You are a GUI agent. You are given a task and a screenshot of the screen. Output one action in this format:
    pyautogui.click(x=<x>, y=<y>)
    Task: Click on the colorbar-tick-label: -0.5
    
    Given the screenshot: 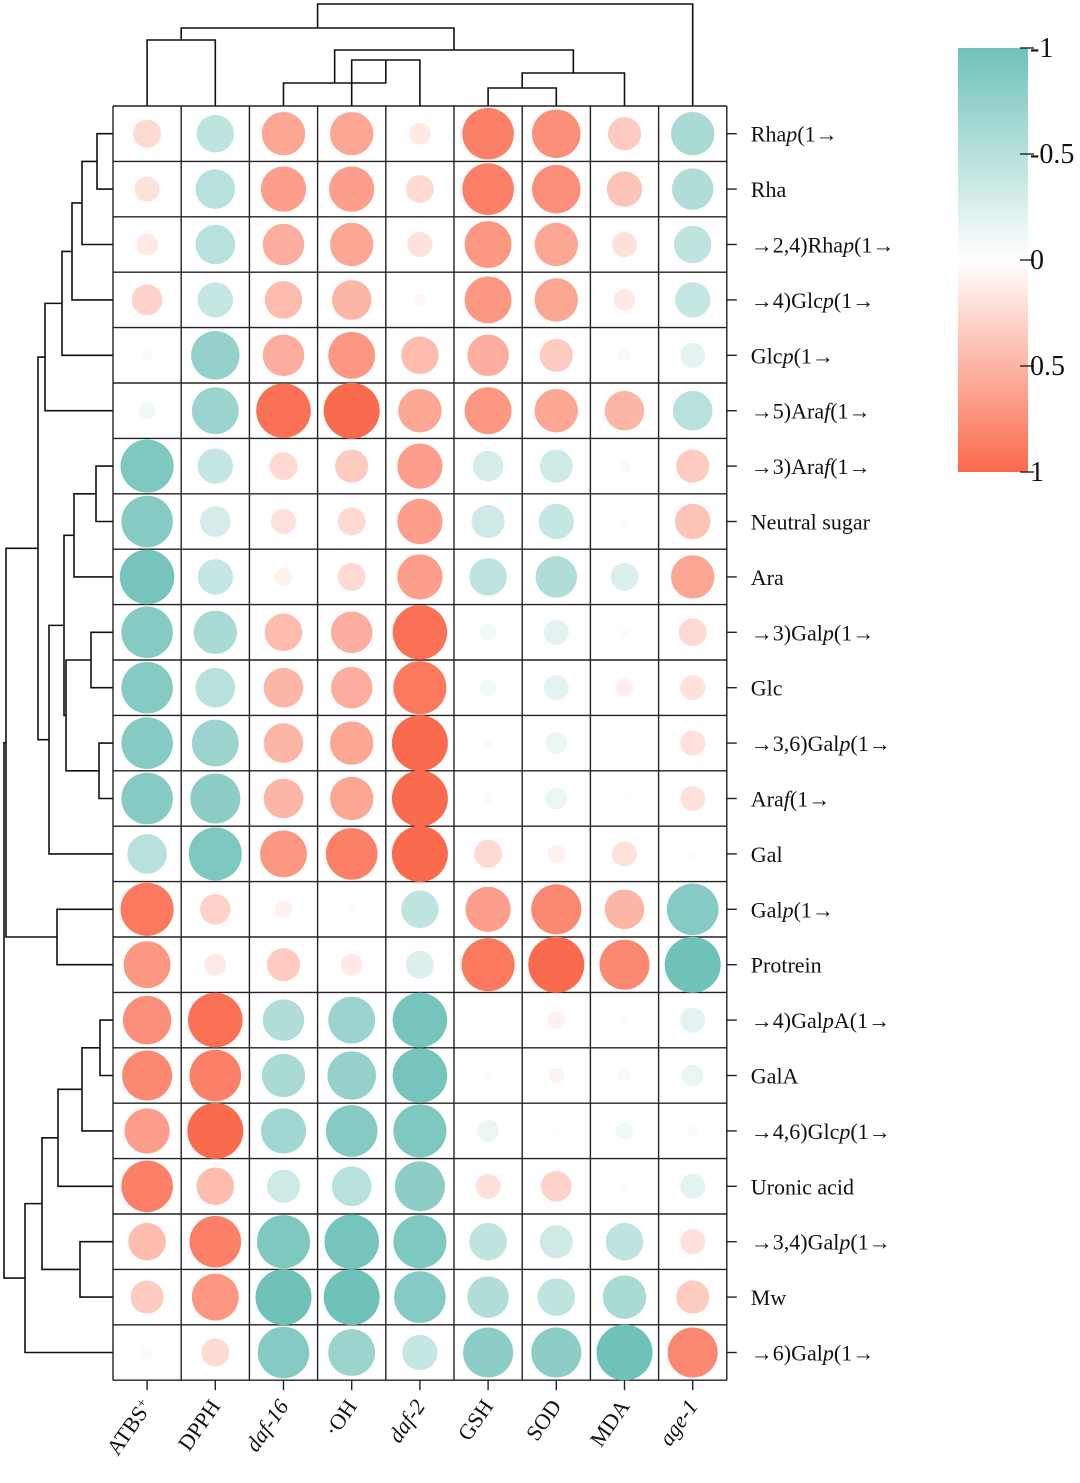 What is the action you would take?
    pyautogui.click(x=1052, y=154)
    